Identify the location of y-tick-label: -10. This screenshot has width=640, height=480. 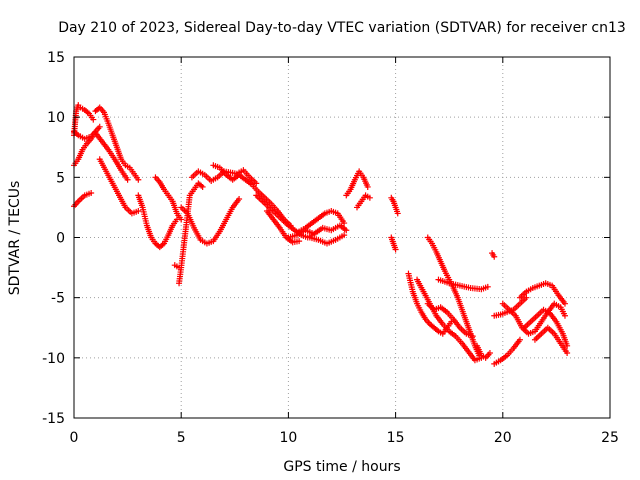
(53, 359).